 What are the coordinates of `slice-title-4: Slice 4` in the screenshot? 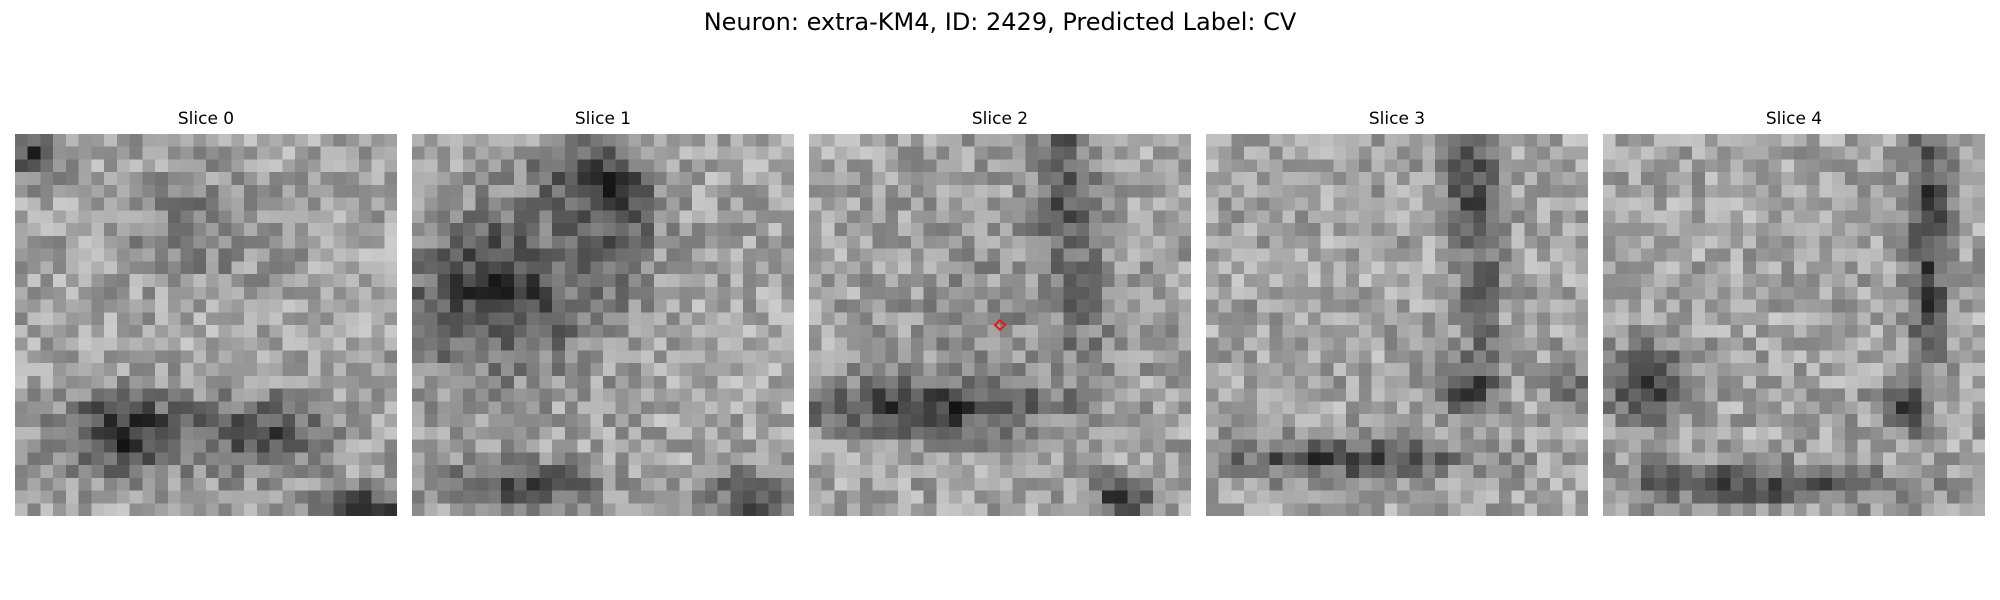 It's located at (1794, 119).